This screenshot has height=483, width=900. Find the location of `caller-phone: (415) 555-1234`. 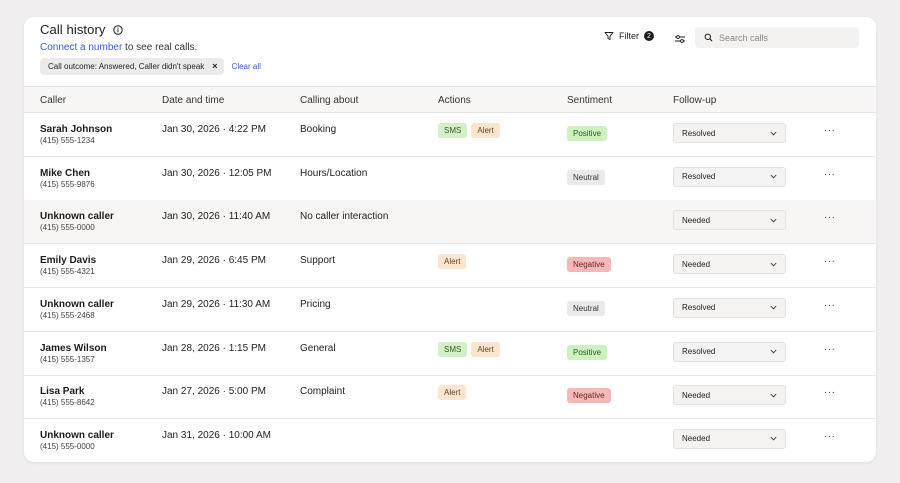

caller-phone: (415) 555-1234 is located at coordinates (67, 140).